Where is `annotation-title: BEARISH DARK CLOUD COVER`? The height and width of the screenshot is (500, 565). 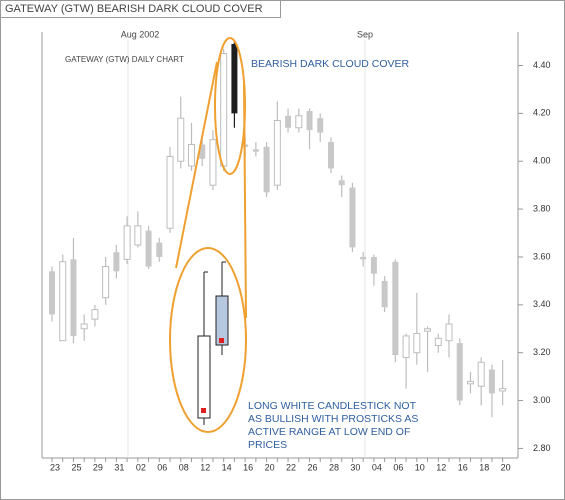
annotation-title: BEARISH DARK CLOUD COVER is located at coordinates (330, 64).